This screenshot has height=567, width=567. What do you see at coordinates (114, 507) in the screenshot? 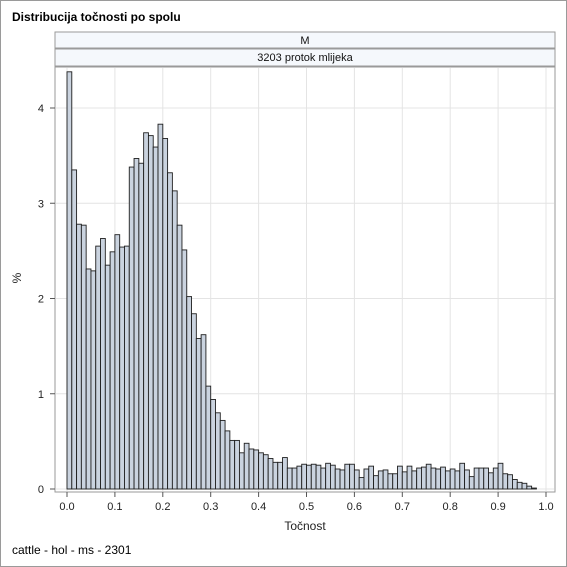
I see `x-tick-label: 0.1` at bounding box center [114, 507].